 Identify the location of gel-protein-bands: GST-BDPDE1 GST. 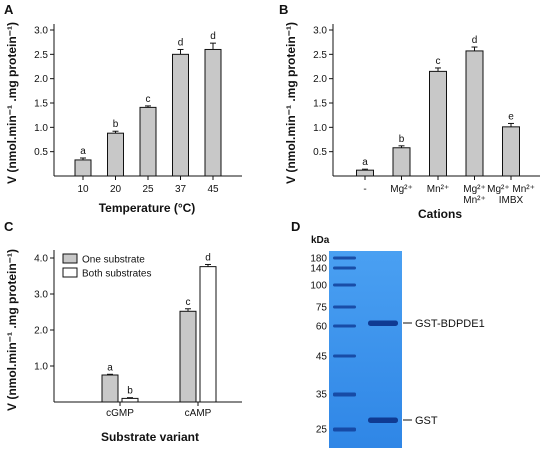
(426, 372).